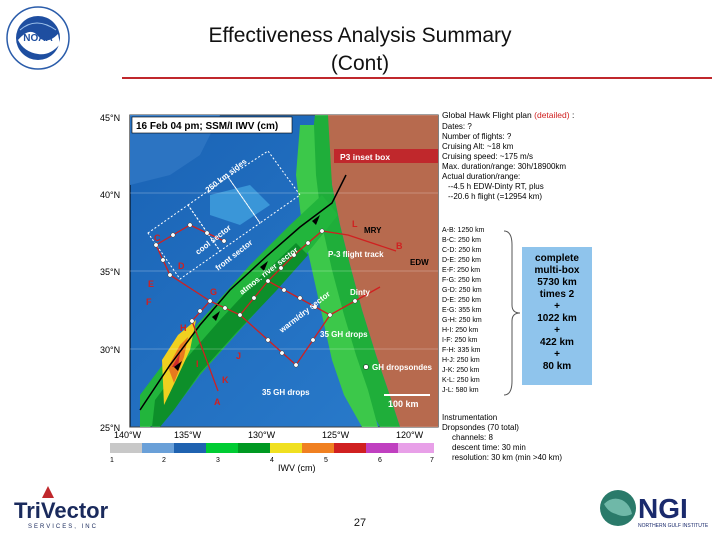 The width and height of the screenshot is (720, 540). What do you see at coordinates (461, 300) in the screenshot?
I see `leg-distance: D-E: 250 km` at bounding box center [461, 300].